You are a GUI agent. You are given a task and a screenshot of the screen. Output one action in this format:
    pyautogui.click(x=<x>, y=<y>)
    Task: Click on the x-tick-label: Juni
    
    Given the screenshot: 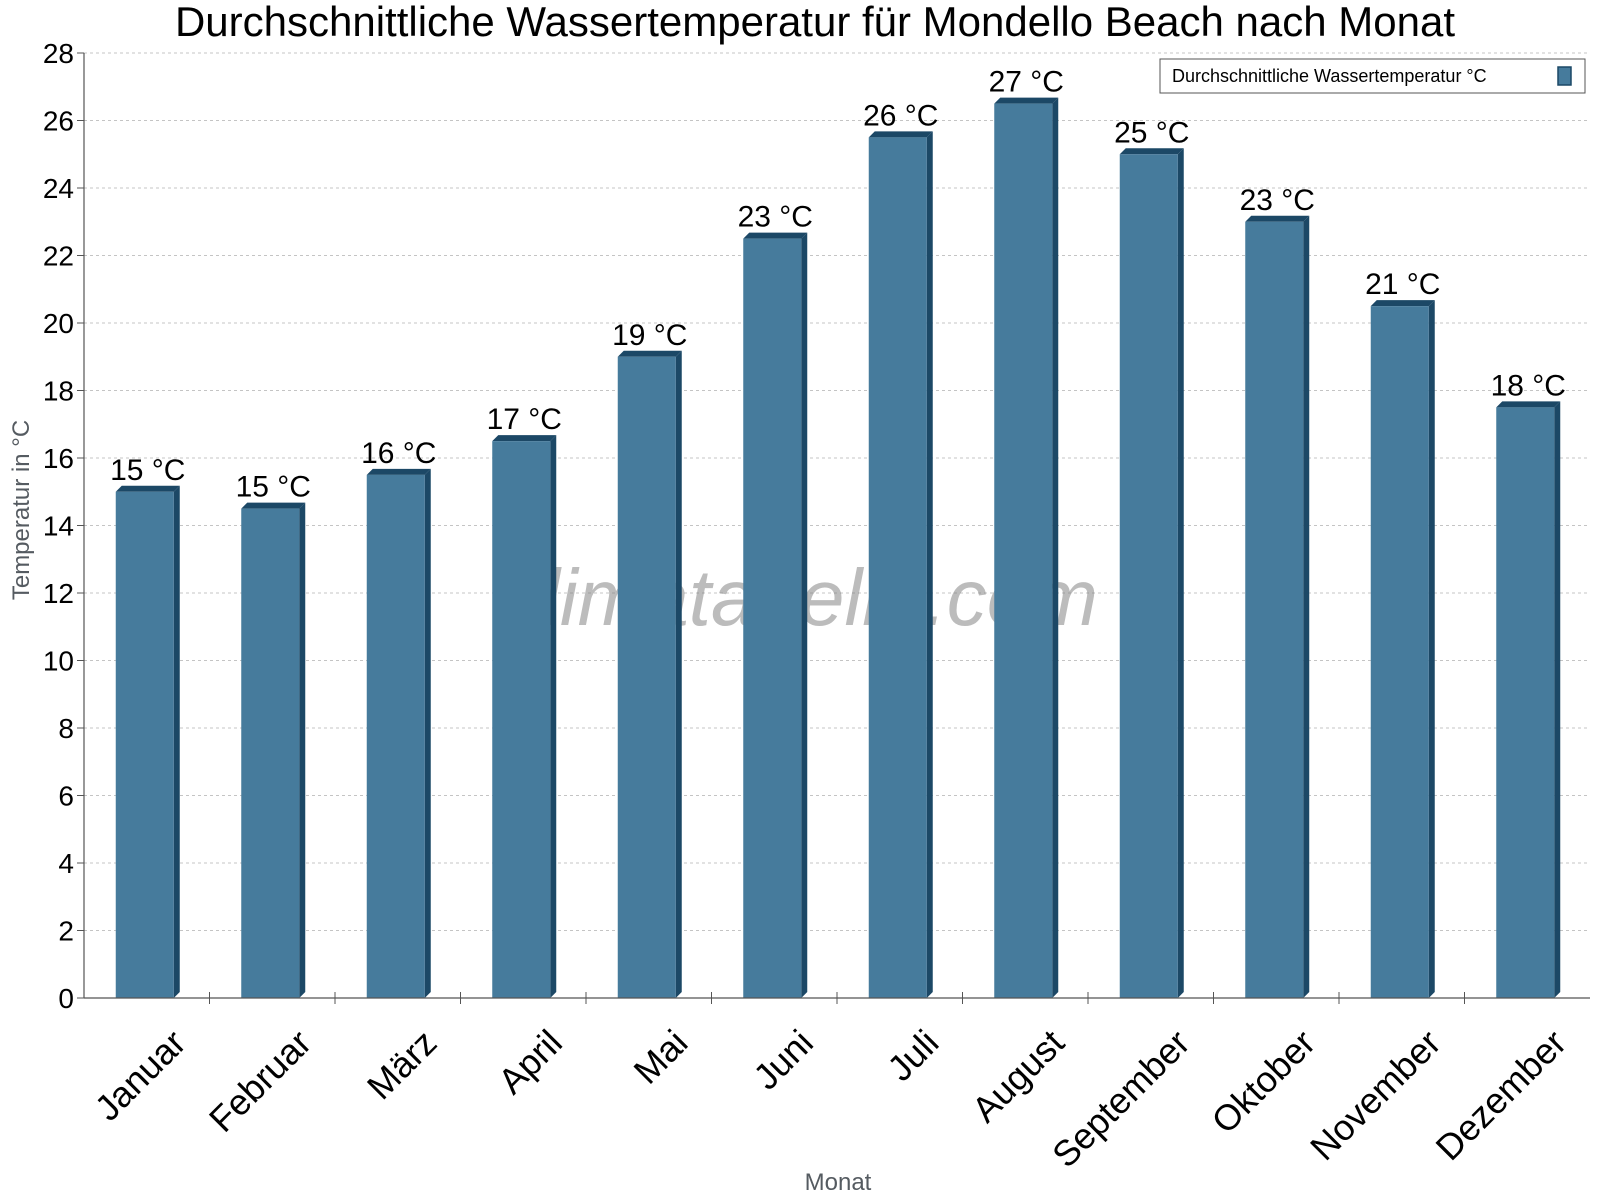 What is the action you would take?
    pyautogui.click(x=783, y=1060)
    